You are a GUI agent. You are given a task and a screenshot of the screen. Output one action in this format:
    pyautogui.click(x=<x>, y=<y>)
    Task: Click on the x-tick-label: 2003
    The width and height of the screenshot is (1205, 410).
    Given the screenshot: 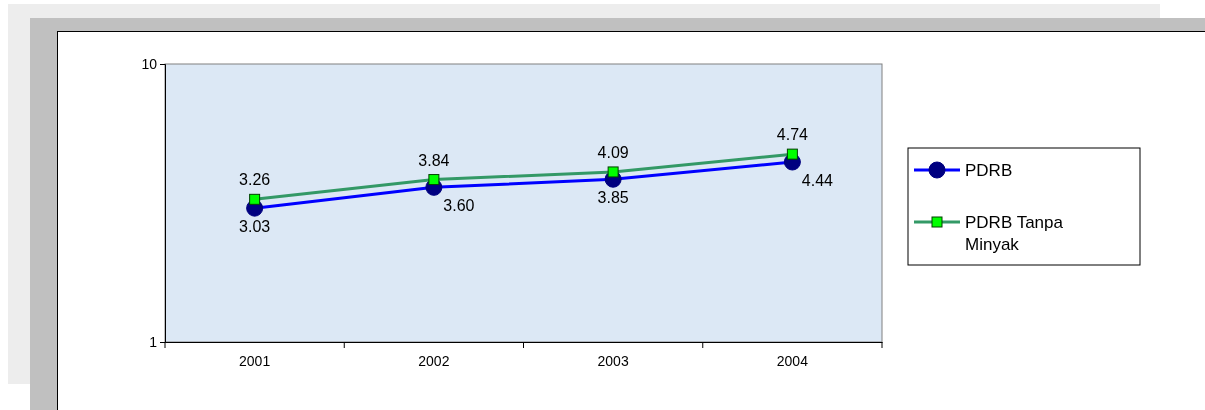 What is the action you would take?
    pyautogui.click(x=613, y=360)
    